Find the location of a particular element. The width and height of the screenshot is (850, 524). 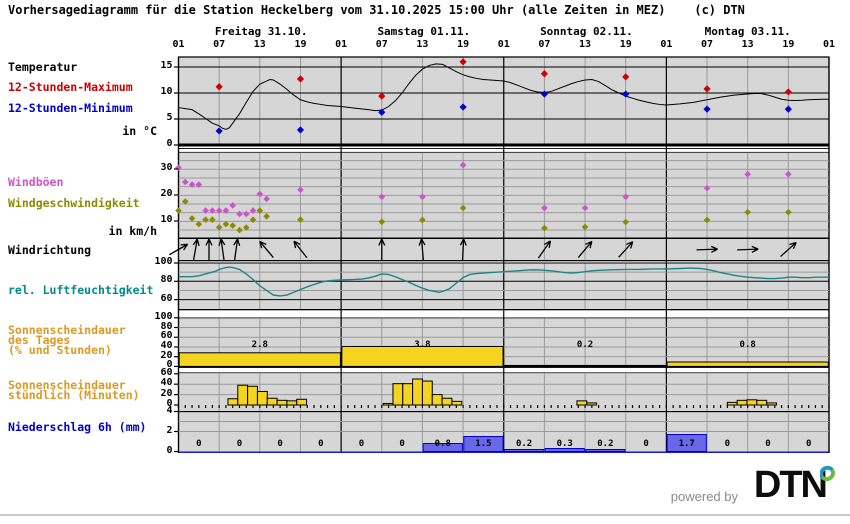

hour-tick-label: 07 is located at coordinates (544, 44).